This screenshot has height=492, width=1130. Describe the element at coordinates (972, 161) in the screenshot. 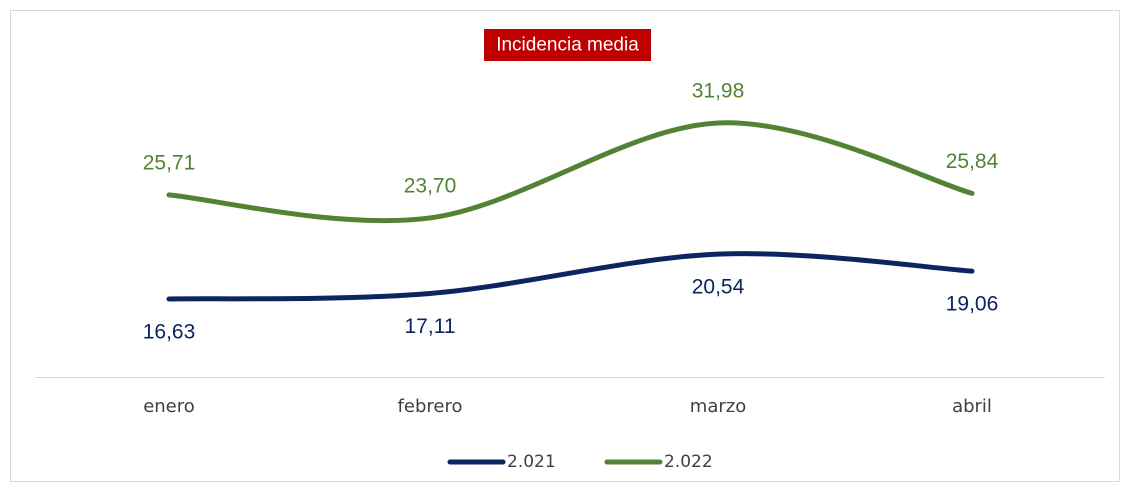

I see `data-label: 25,84` at that location.